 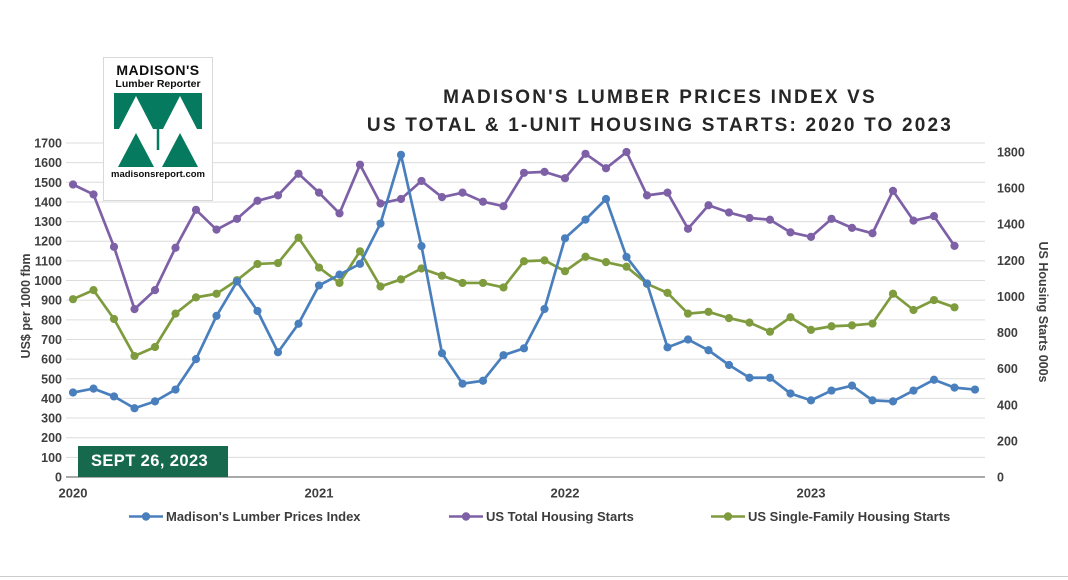 I want to click on left-axis-tick: 1500, so click(x=48, y=183).